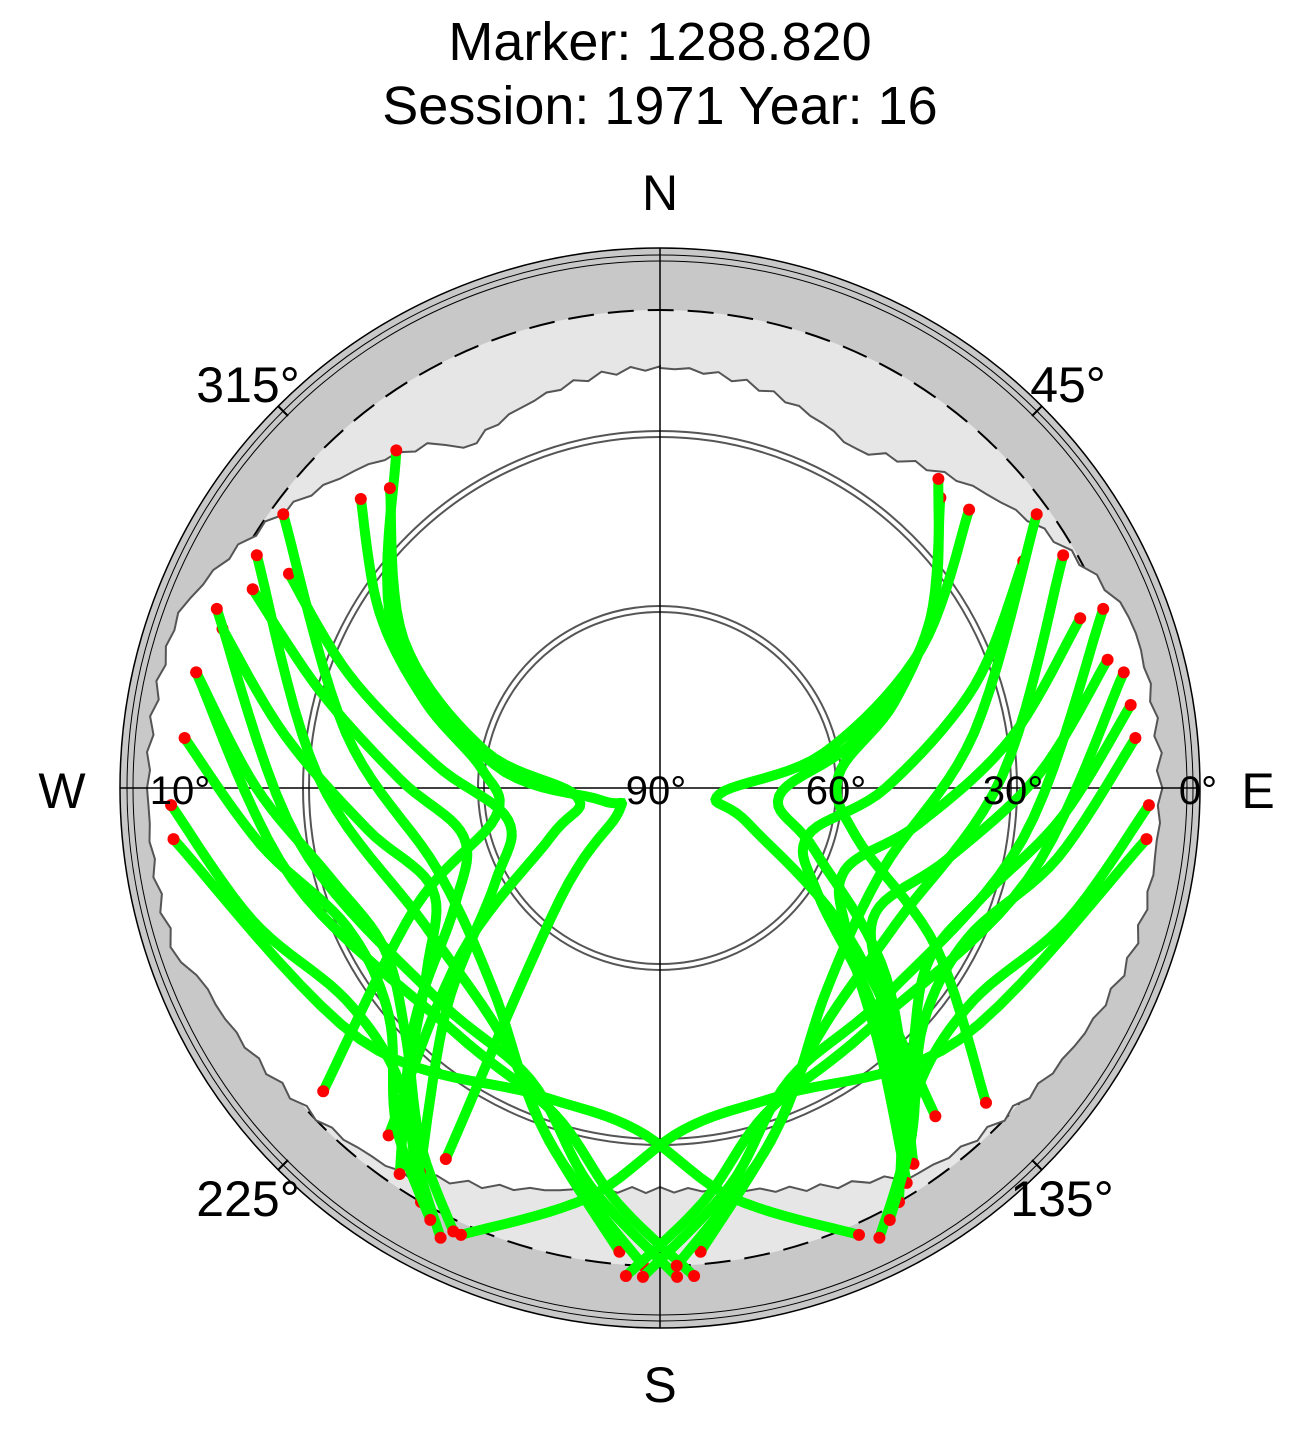  I want to click on chart-title: Marker: 1288.820, so click(659, 42).